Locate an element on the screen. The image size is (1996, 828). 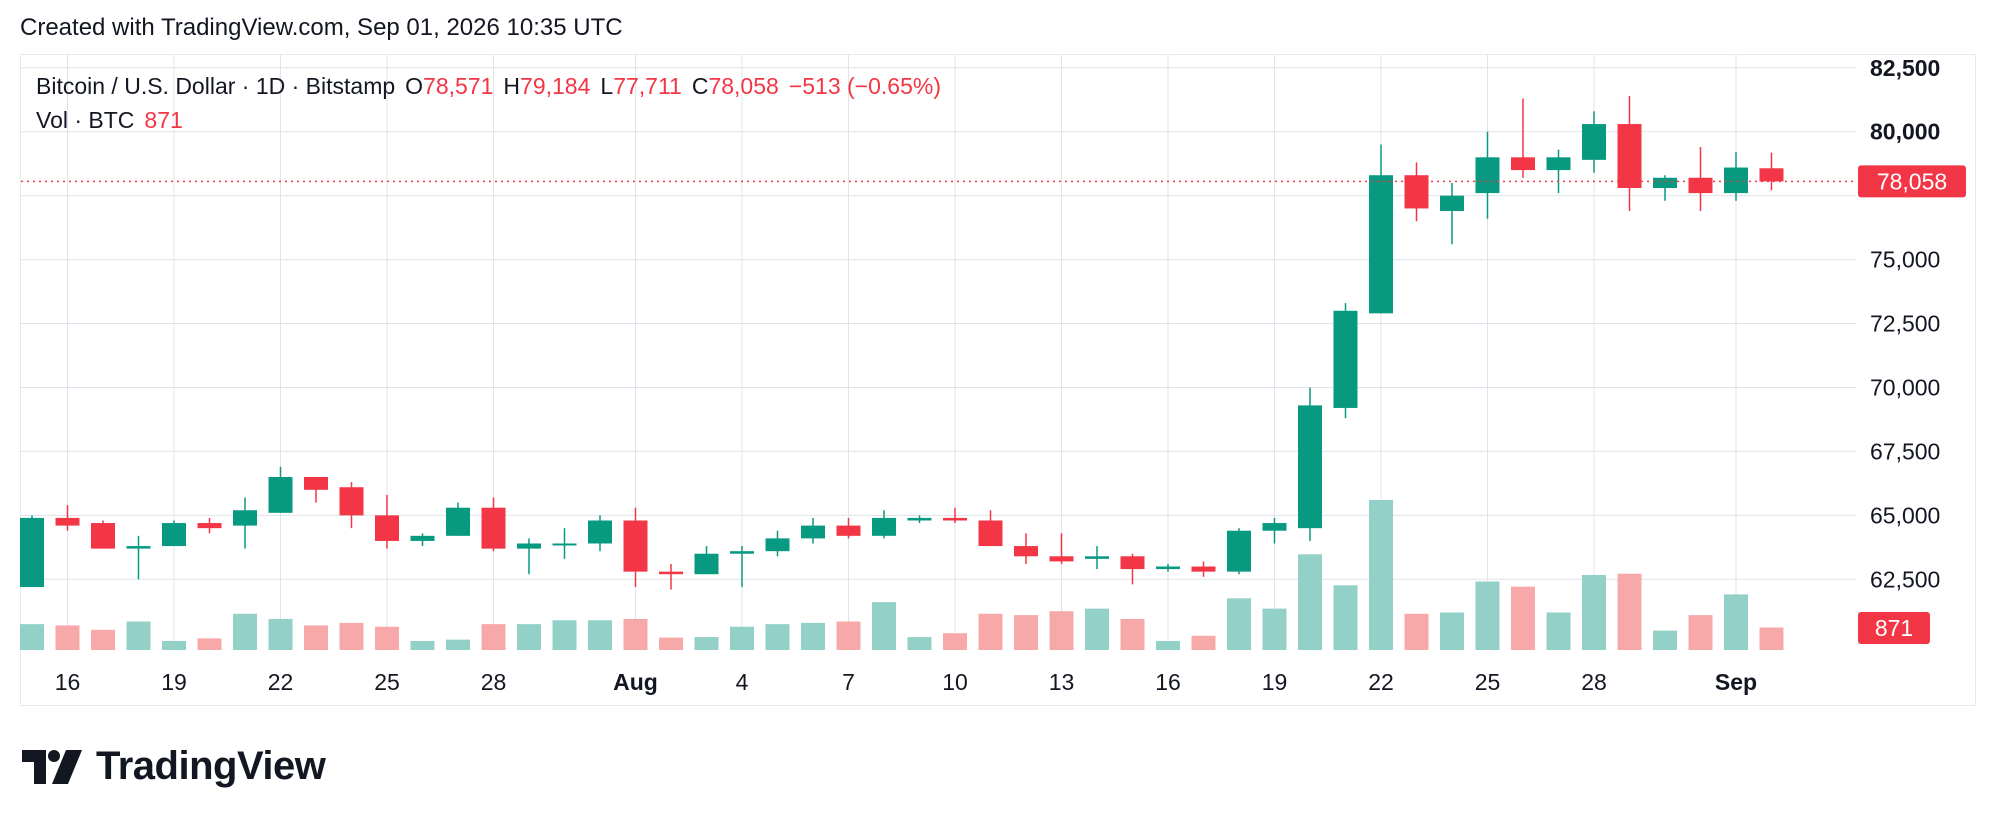
time-tick-label: 4 is located at coordinates (742, 682).